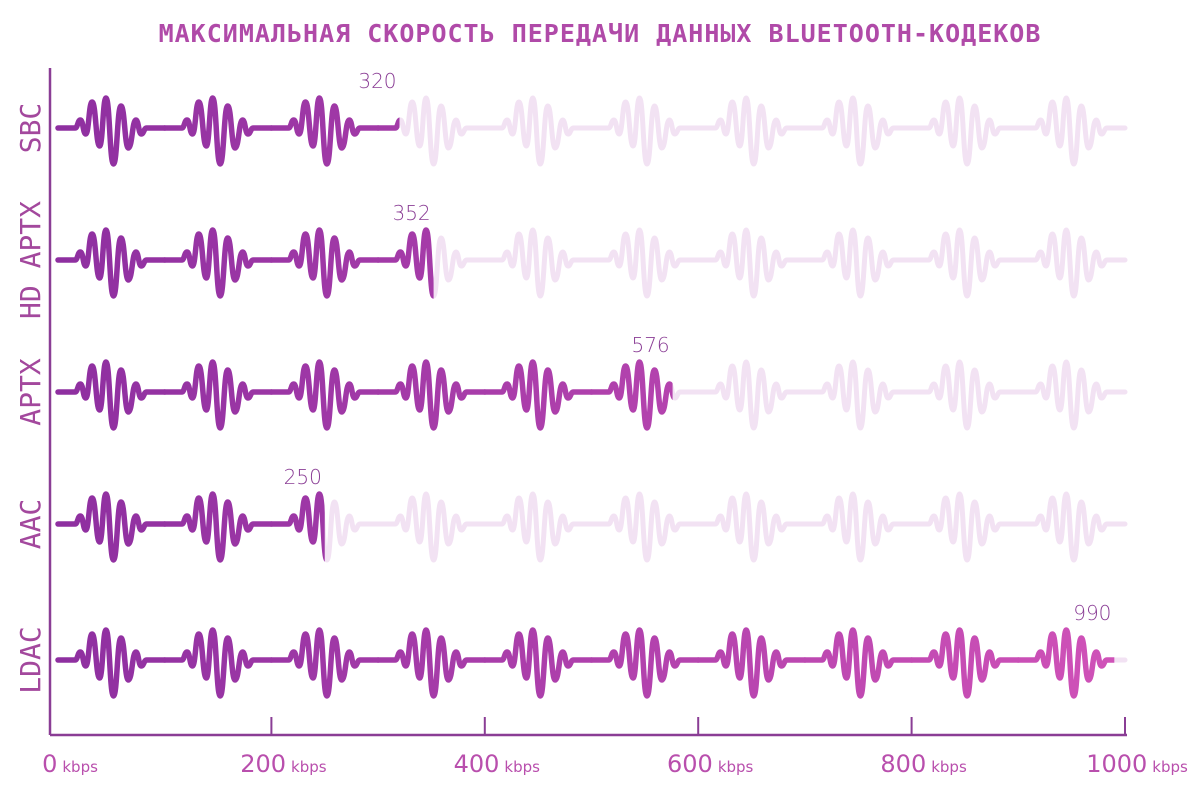  I want to click on data-label: 352, so click(411, 213).